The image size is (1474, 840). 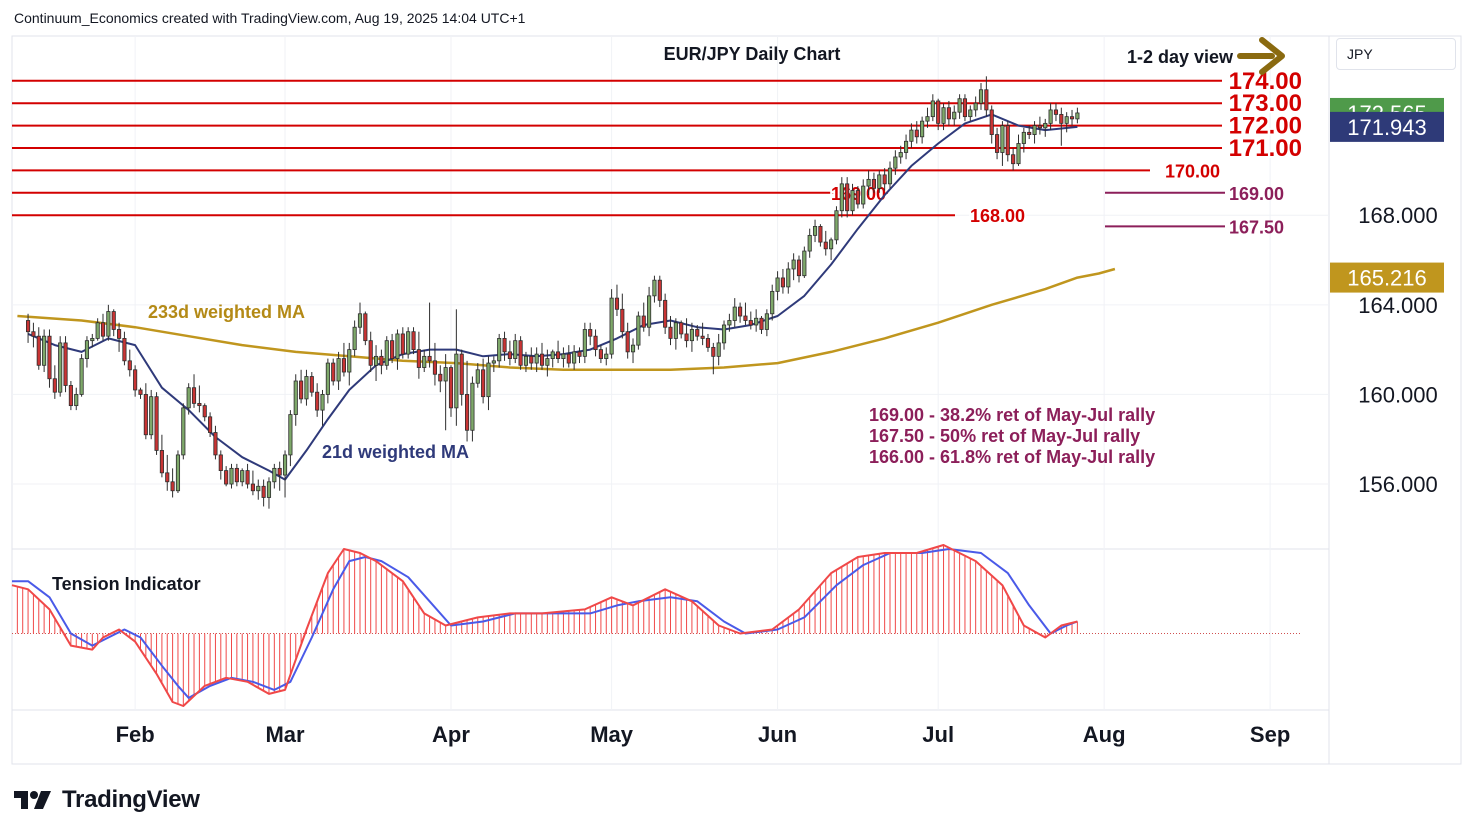 What do you see at coordinates (1387, 278) in the screenshot?
I see `price-tag-ma233: 165.216` at bounding box center [1387, 278].